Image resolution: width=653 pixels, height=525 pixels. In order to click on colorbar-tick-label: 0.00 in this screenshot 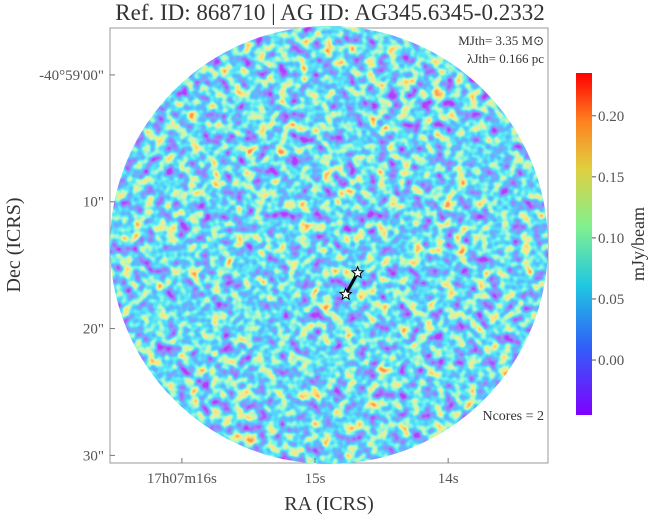, I will do `click(611, 361)`.